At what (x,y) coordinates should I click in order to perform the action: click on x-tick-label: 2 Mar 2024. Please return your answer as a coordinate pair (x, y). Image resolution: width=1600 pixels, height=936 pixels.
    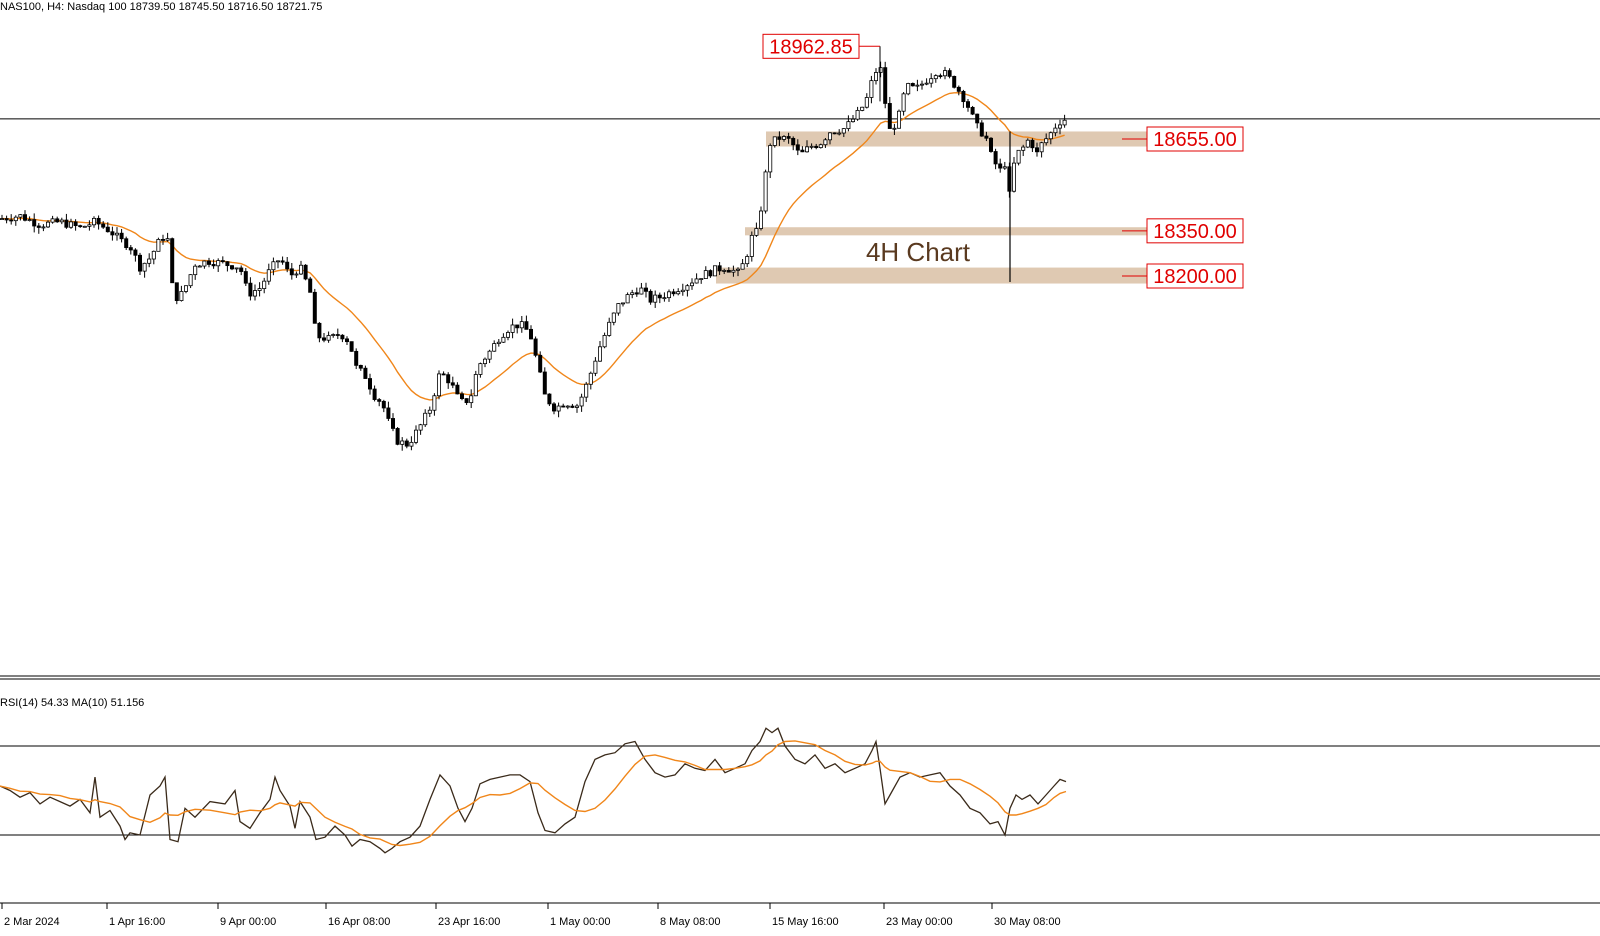
    Looking at the image, I should click on (32, 922).